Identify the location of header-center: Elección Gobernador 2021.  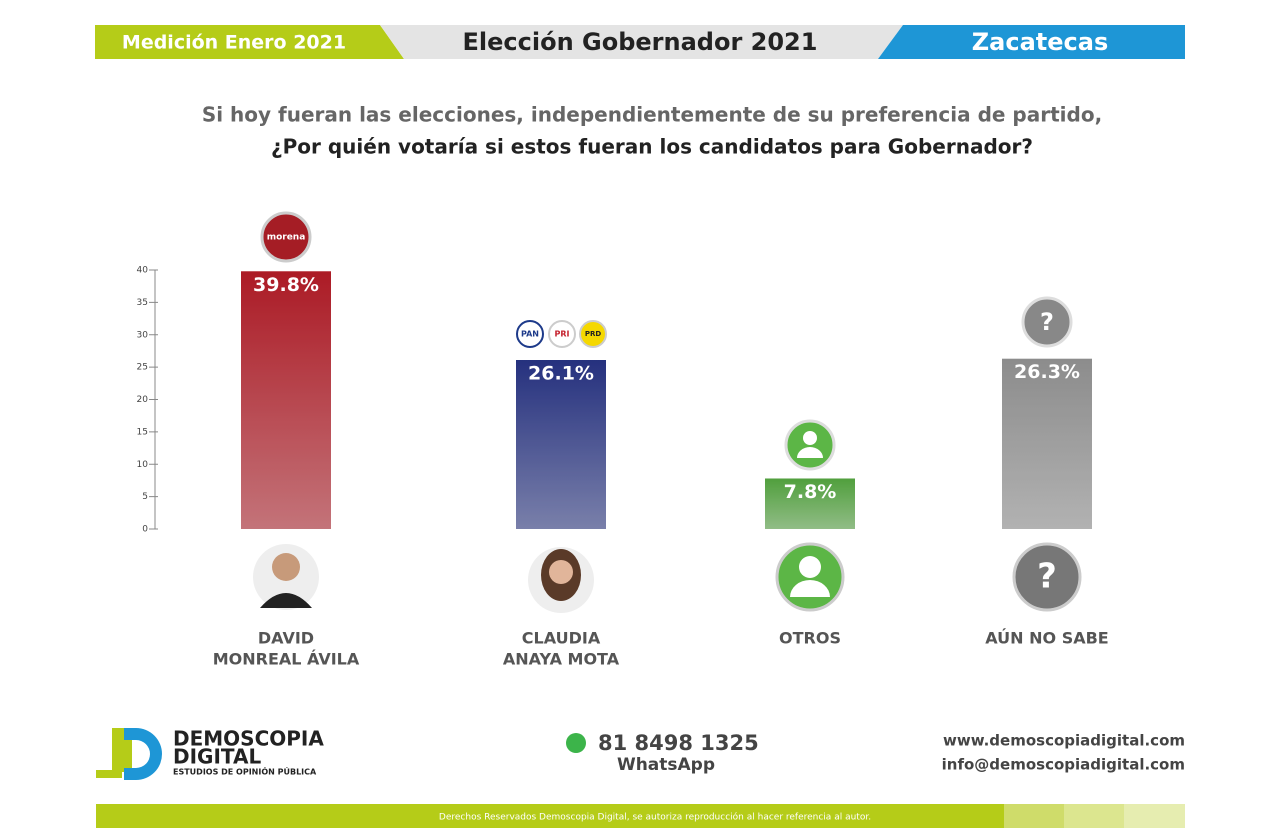
(640, 42).